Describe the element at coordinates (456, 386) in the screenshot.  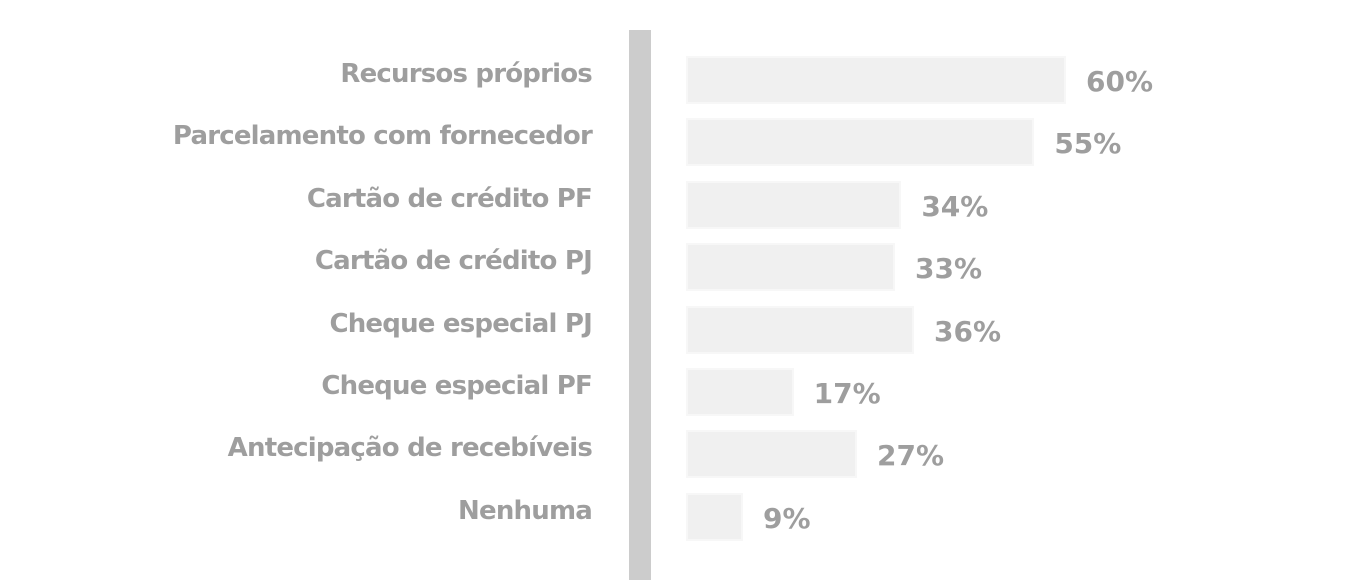
I see `category-label: Cheque especial PF` at that location.